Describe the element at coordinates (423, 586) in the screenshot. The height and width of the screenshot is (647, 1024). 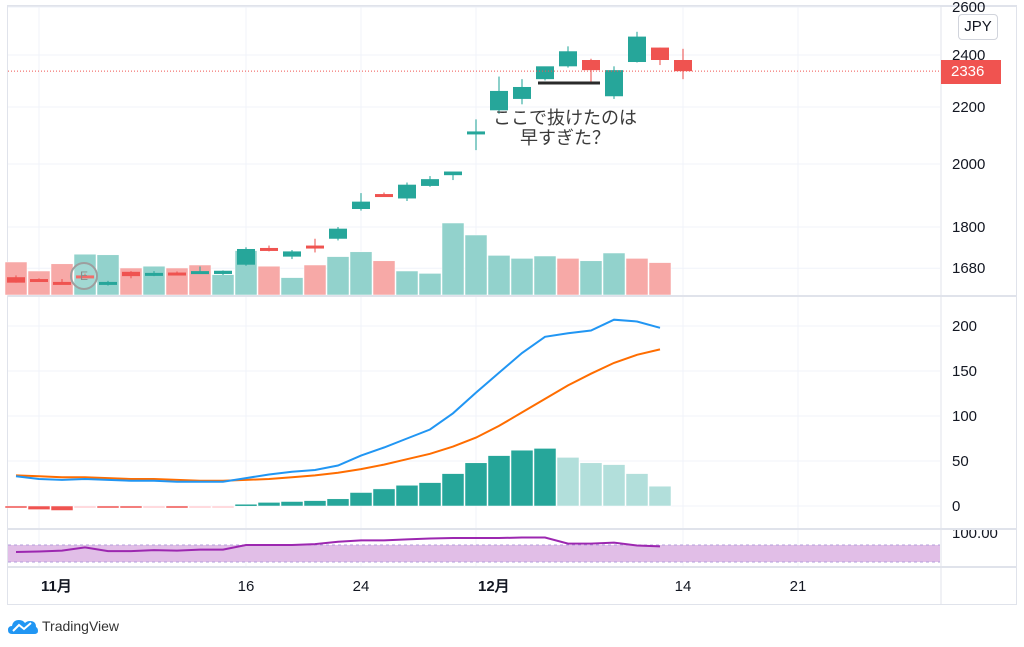
I see `time-axis: 11月 16 24 12月 14 21` at that location.